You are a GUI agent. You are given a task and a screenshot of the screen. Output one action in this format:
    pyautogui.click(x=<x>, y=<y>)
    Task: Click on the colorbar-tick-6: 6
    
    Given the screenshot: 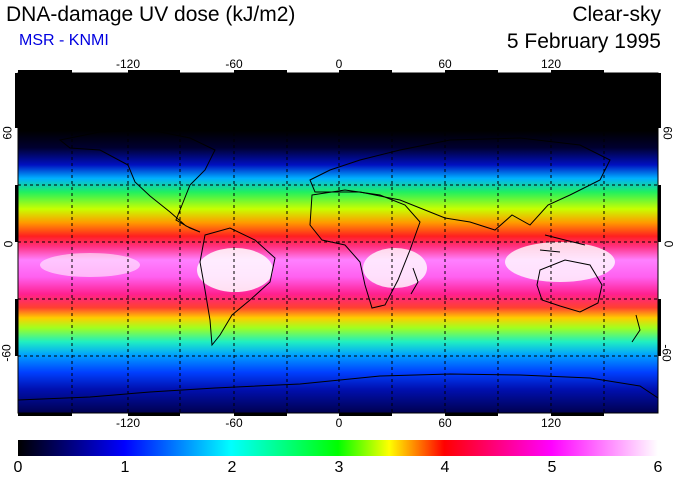 What is the action you would take?
    pyautogui.click(x=658, y=467)
    